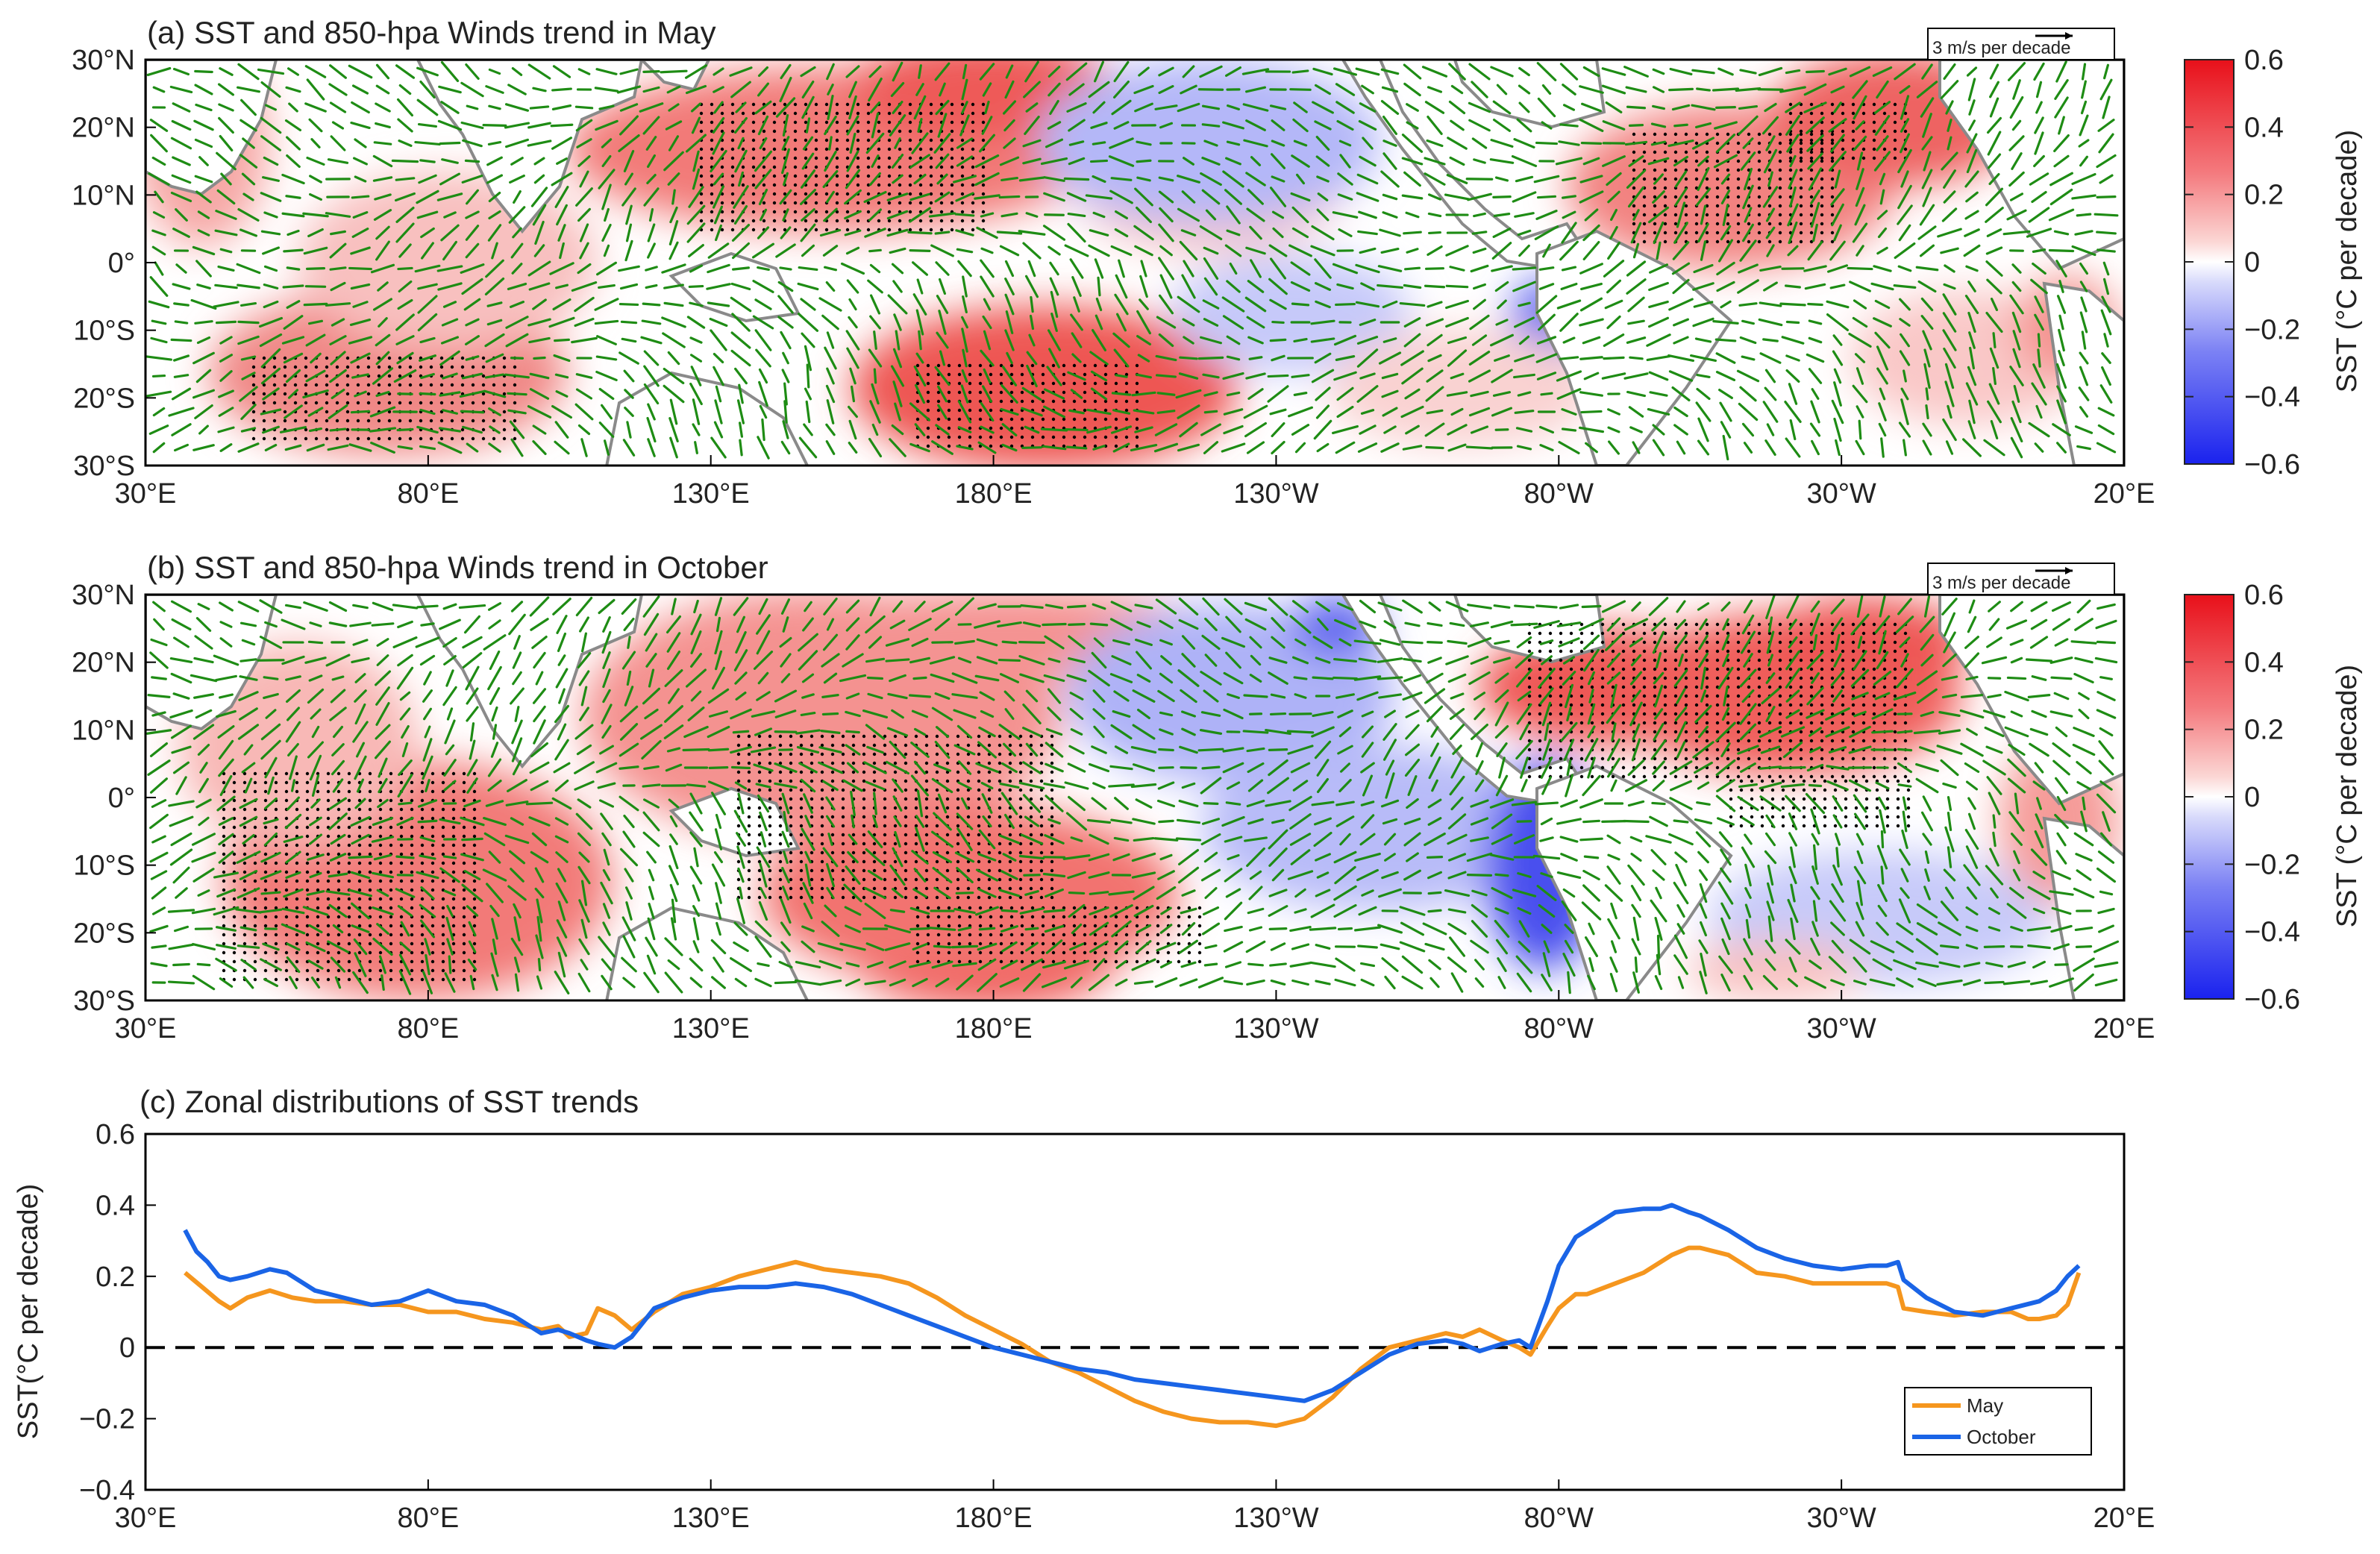 Image resolution: width=2380 pixels, height=1554 pixels. I want to click on legend-october-label: October, so click(2001, 1437).